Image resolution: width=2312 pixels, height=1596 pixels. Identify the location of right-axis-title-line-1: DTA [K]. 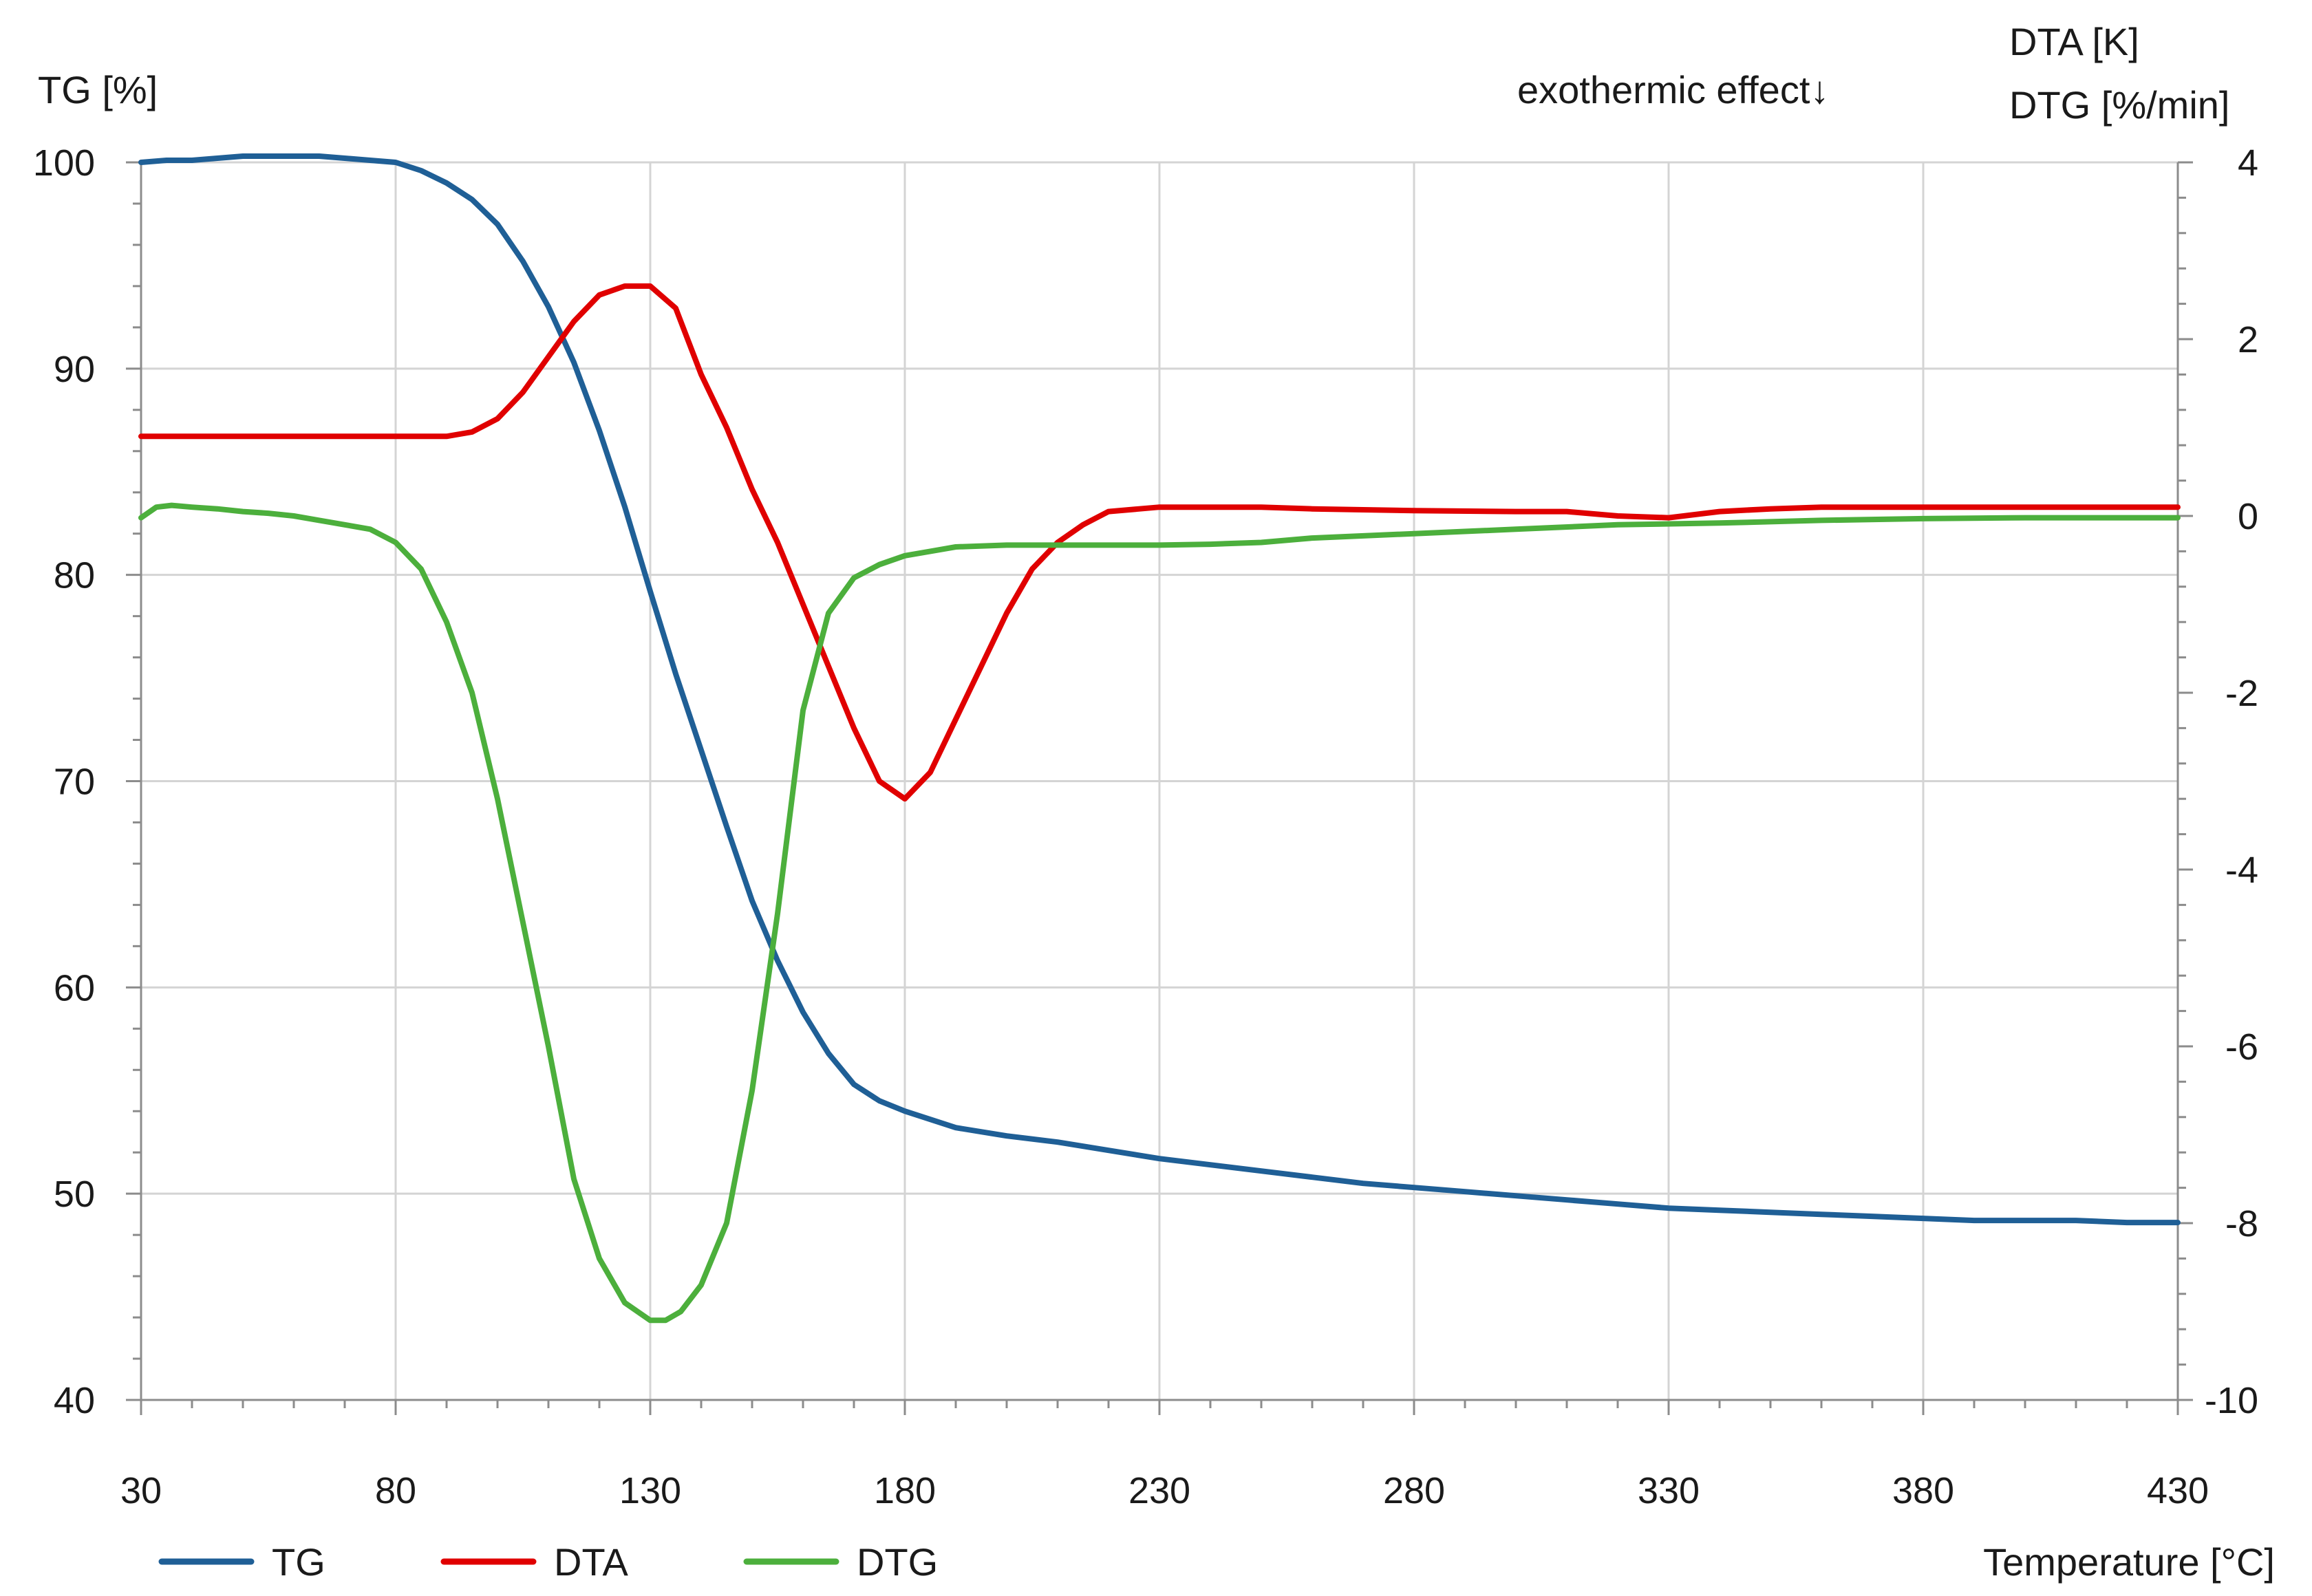
(2074, 41).